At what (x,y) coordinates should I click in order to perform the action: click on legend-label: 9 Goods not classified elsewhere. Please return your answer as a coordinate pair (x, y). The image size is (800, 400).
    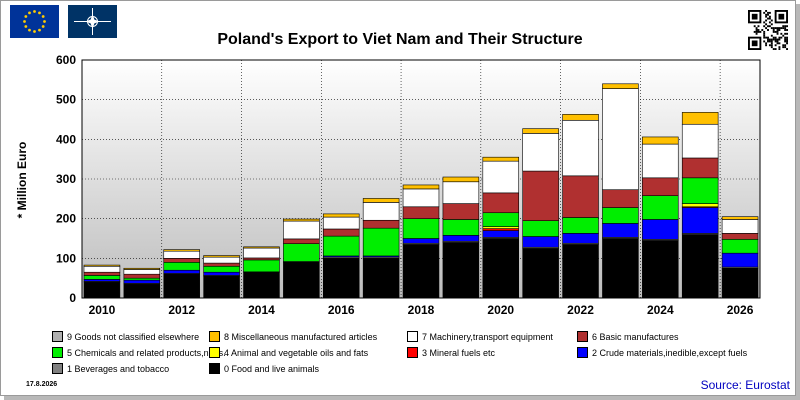
    Looking at the image, I should click on (133, 336).